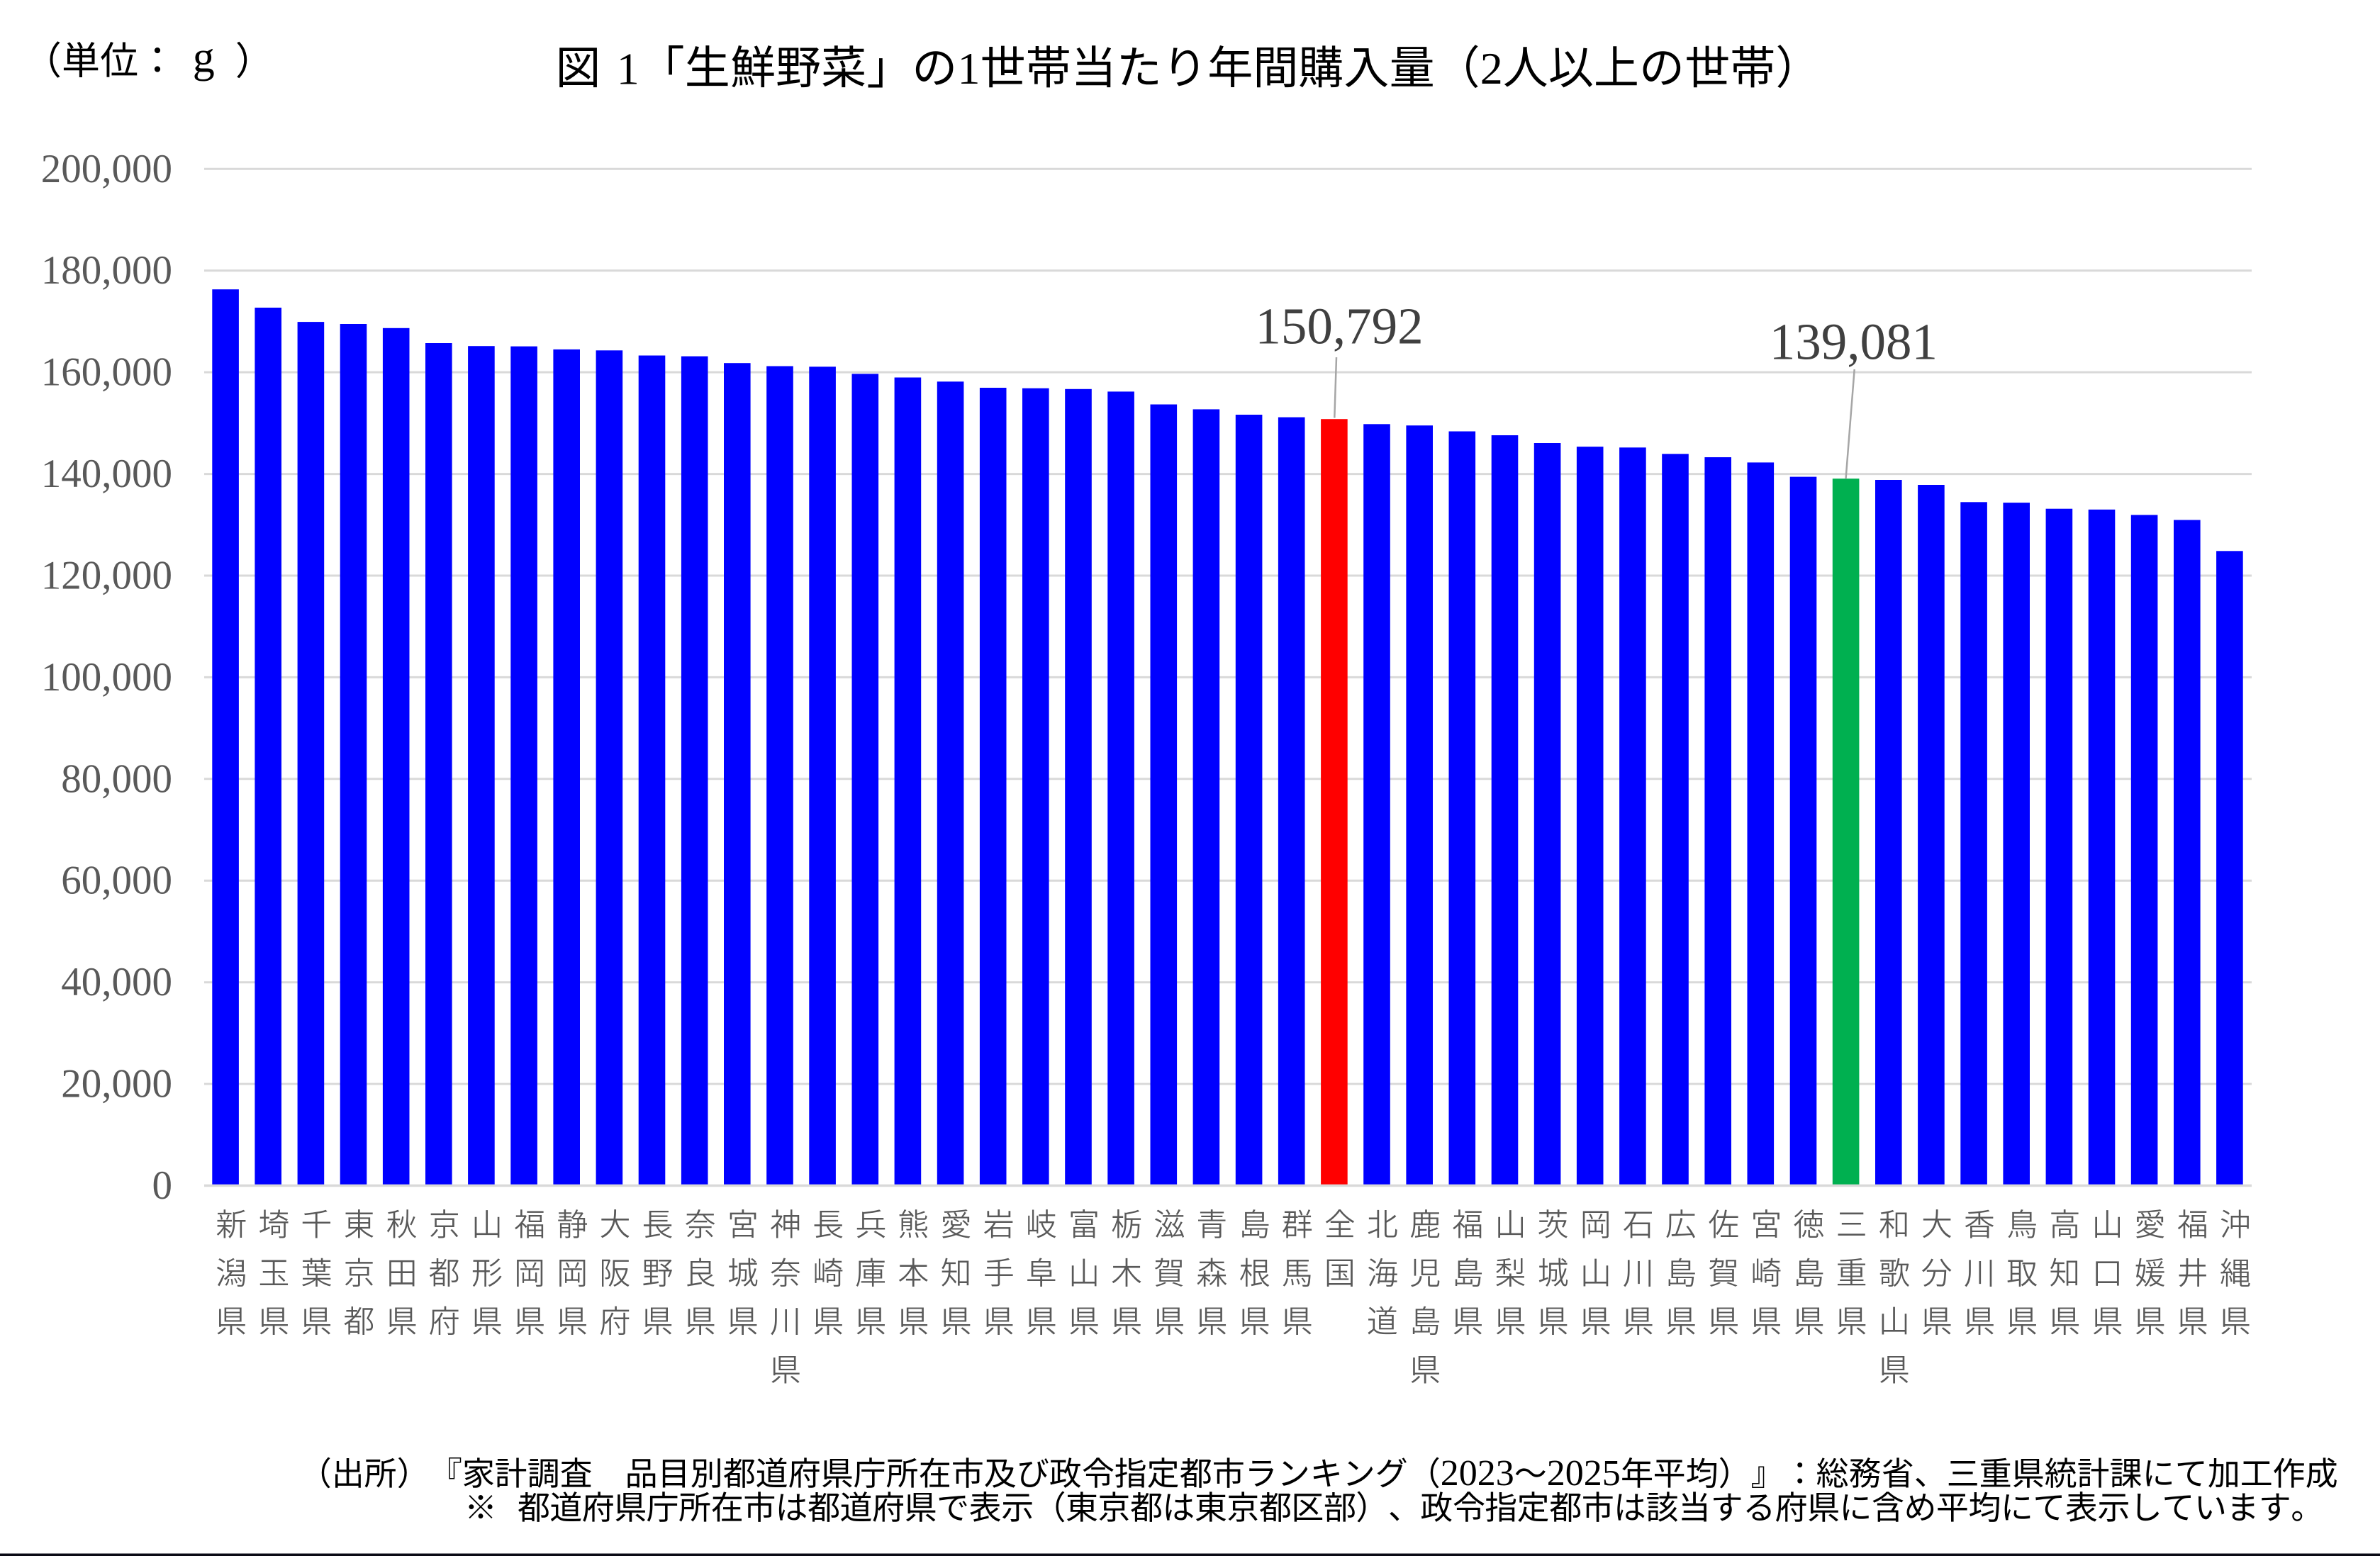  What do you see at coordinates (1724, 1270) in the screenshot?
I see `svg-text: 佐賀県` at bounding box center [1724, 1270].